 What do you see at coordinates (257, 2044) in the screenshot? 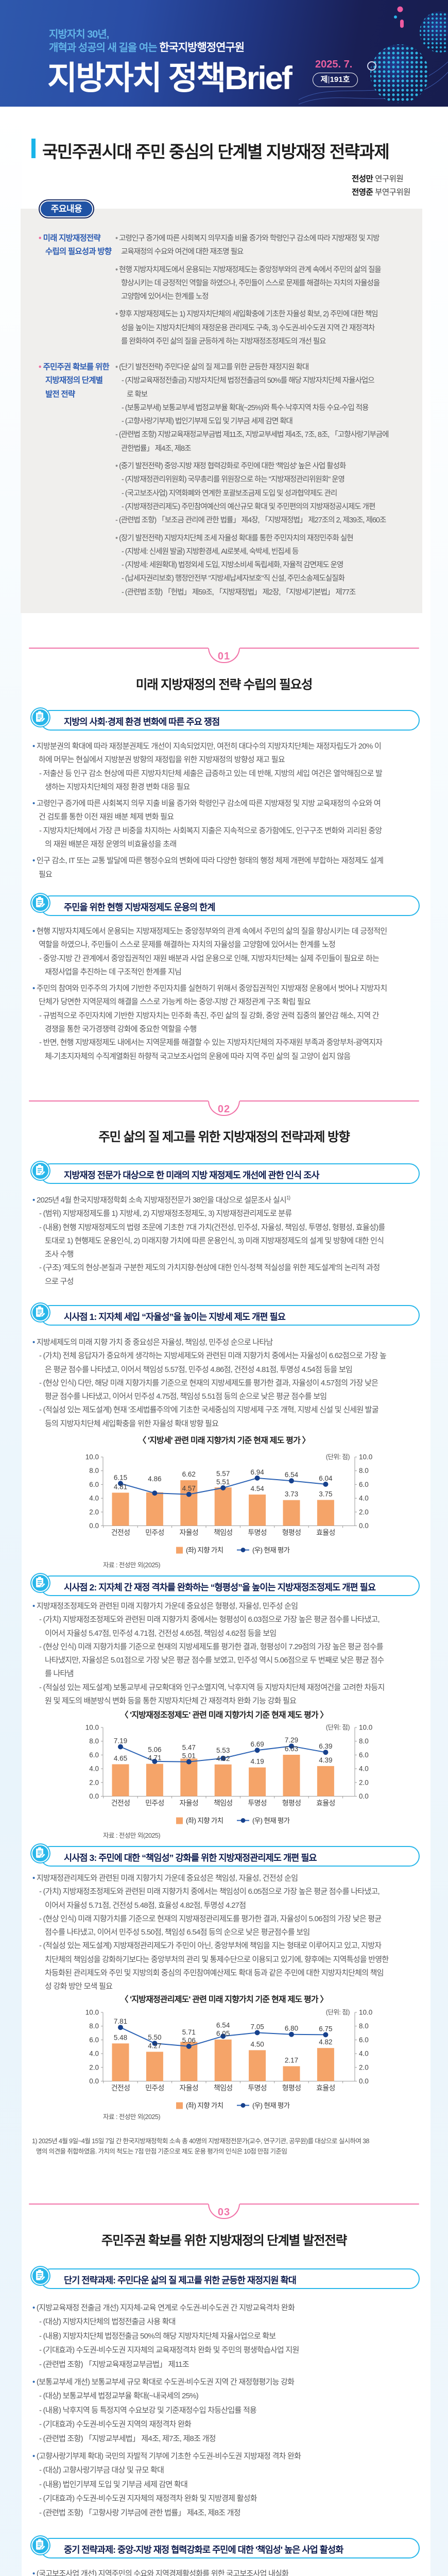
I see `svg-text: 4.50` at bounding box center [257, 2044].